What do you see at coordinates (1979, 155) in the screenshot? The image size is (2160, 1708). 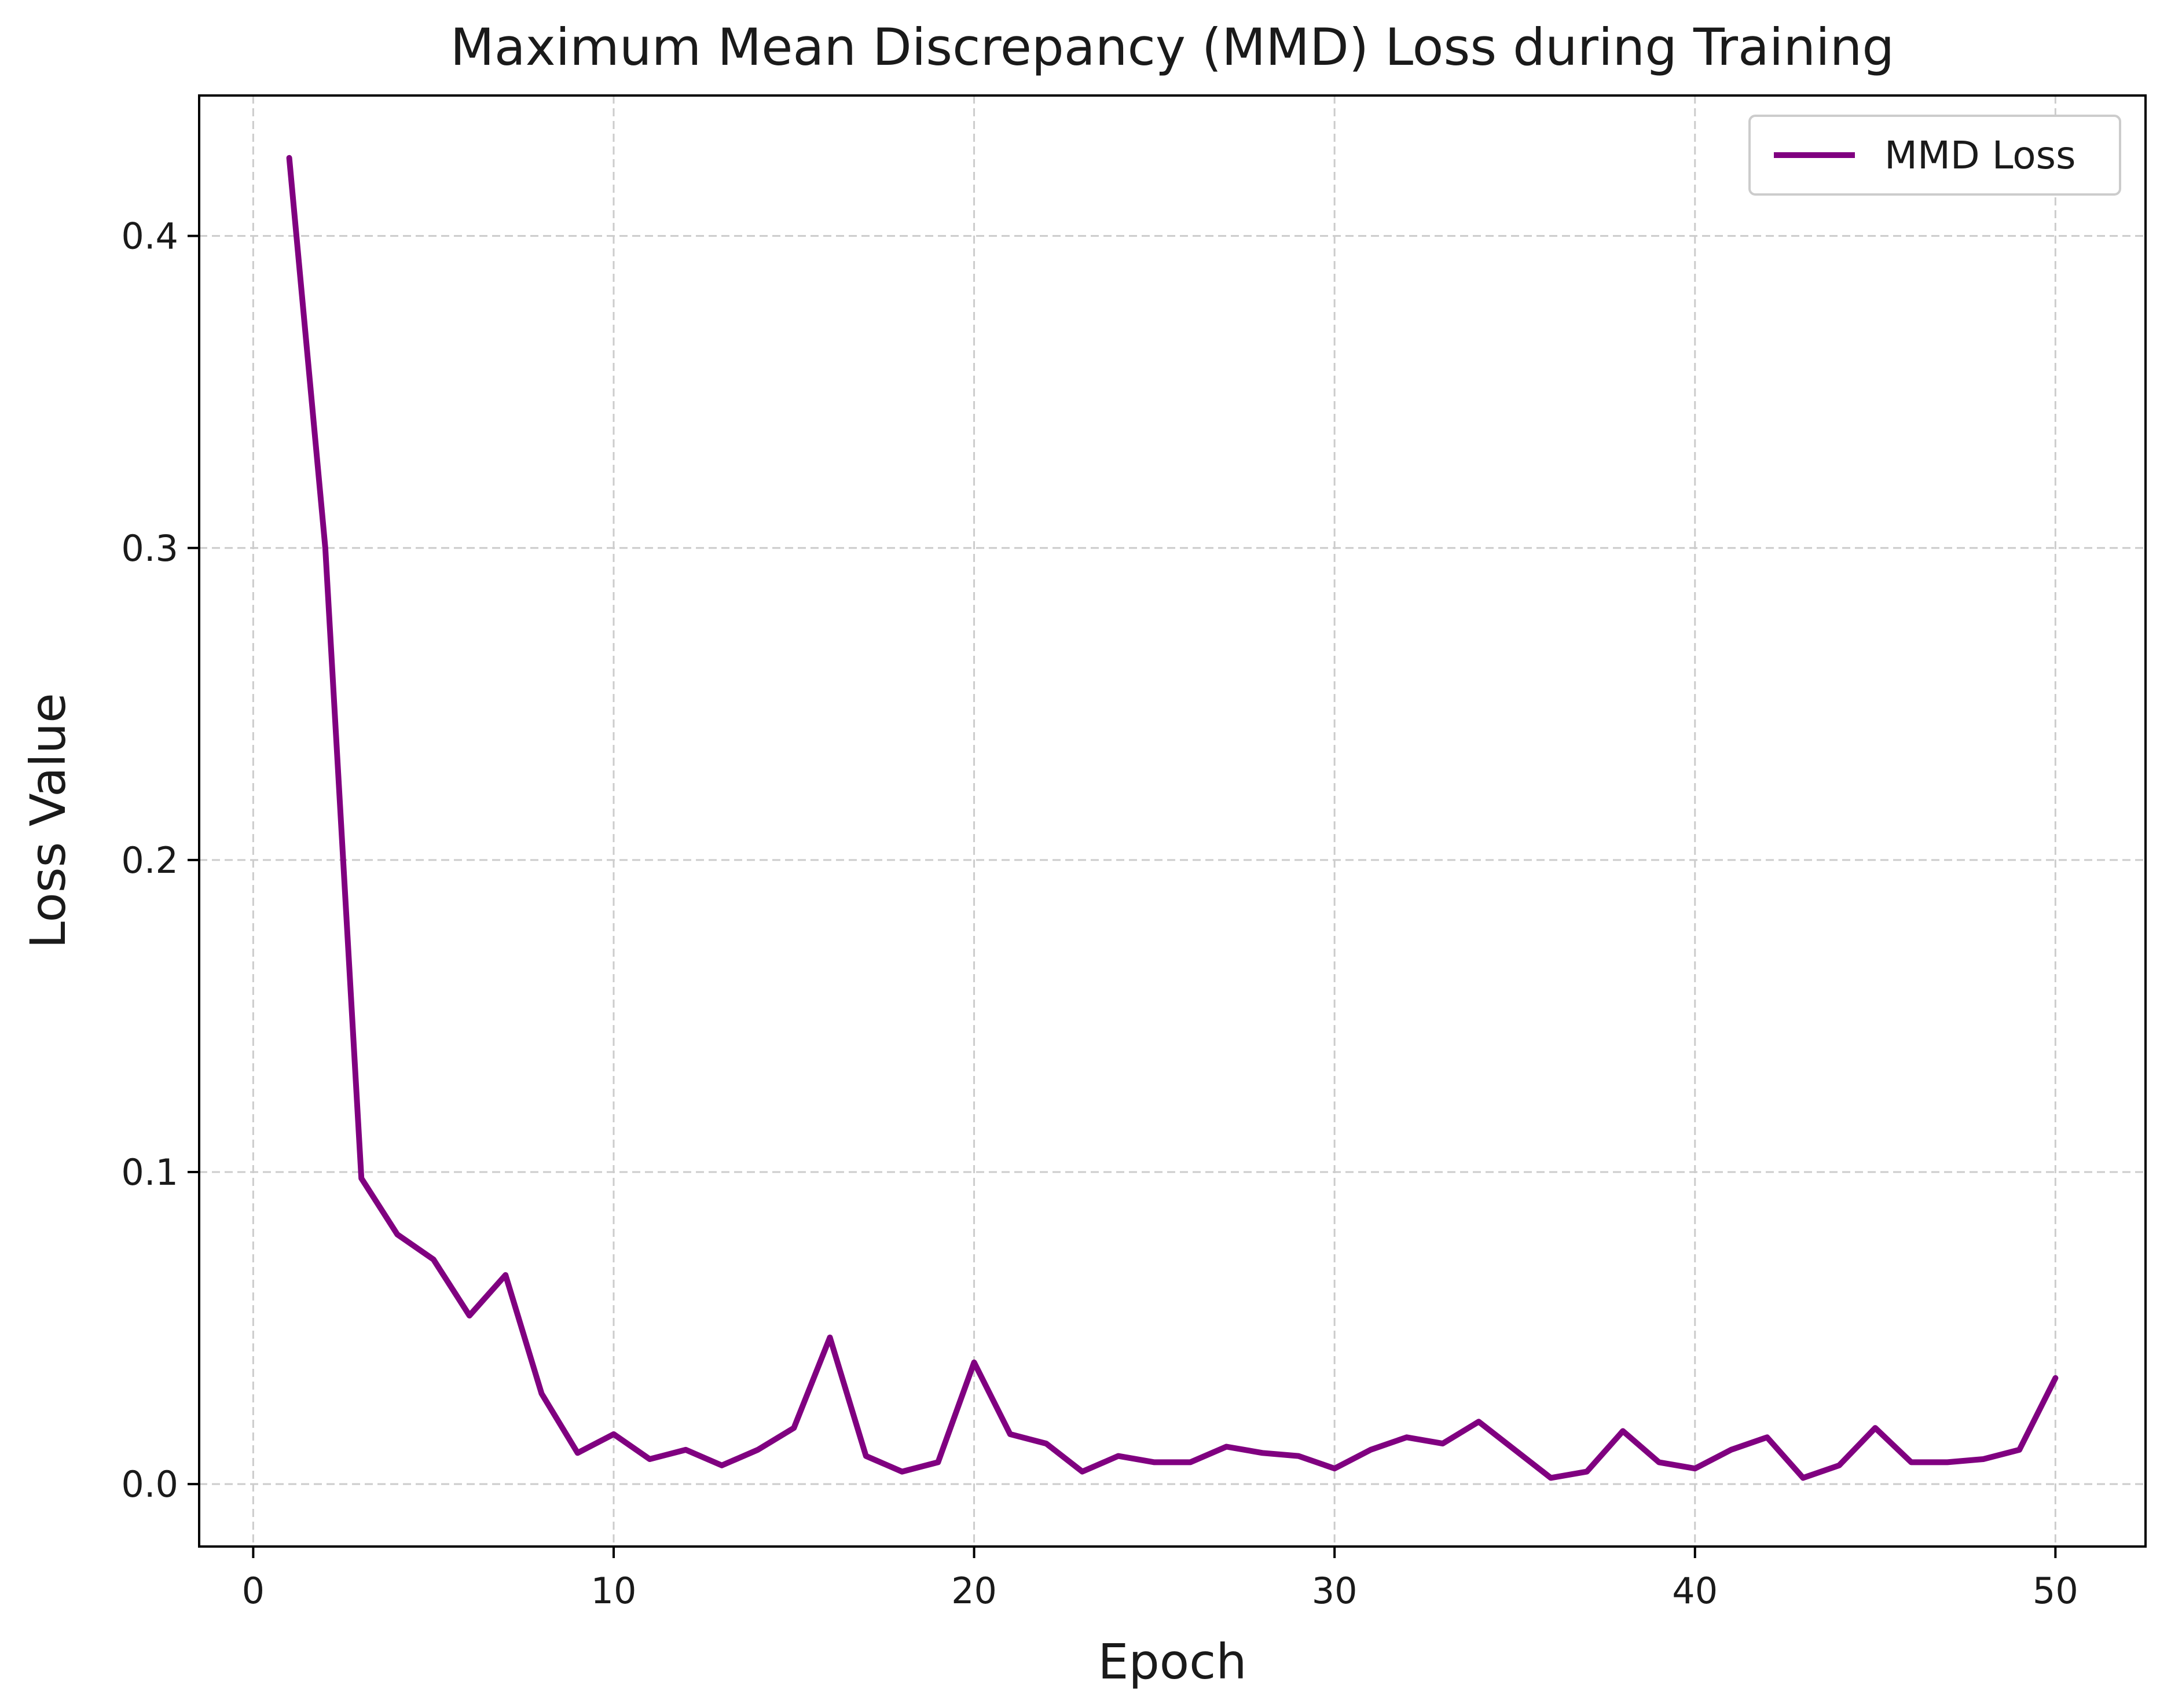 I see `legend-label: MMD Loss` at bounding box center [1979, 155].